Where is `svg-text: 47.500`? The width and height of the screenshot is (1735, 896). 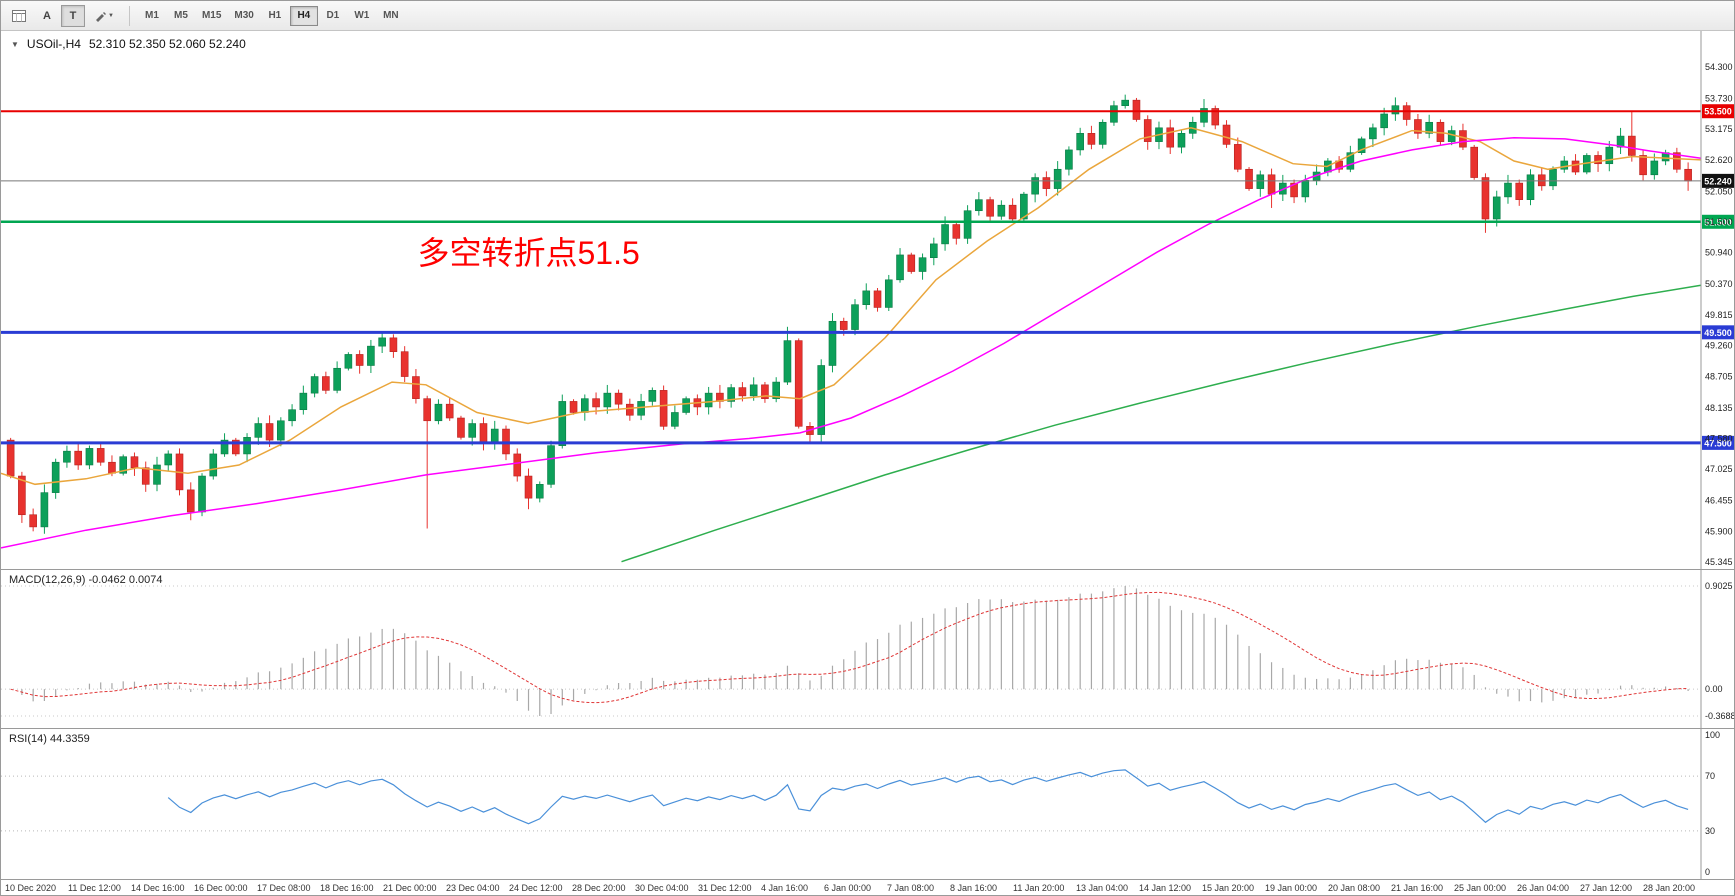
svg-text: 47.500 is located at coordinates (1718, 443).